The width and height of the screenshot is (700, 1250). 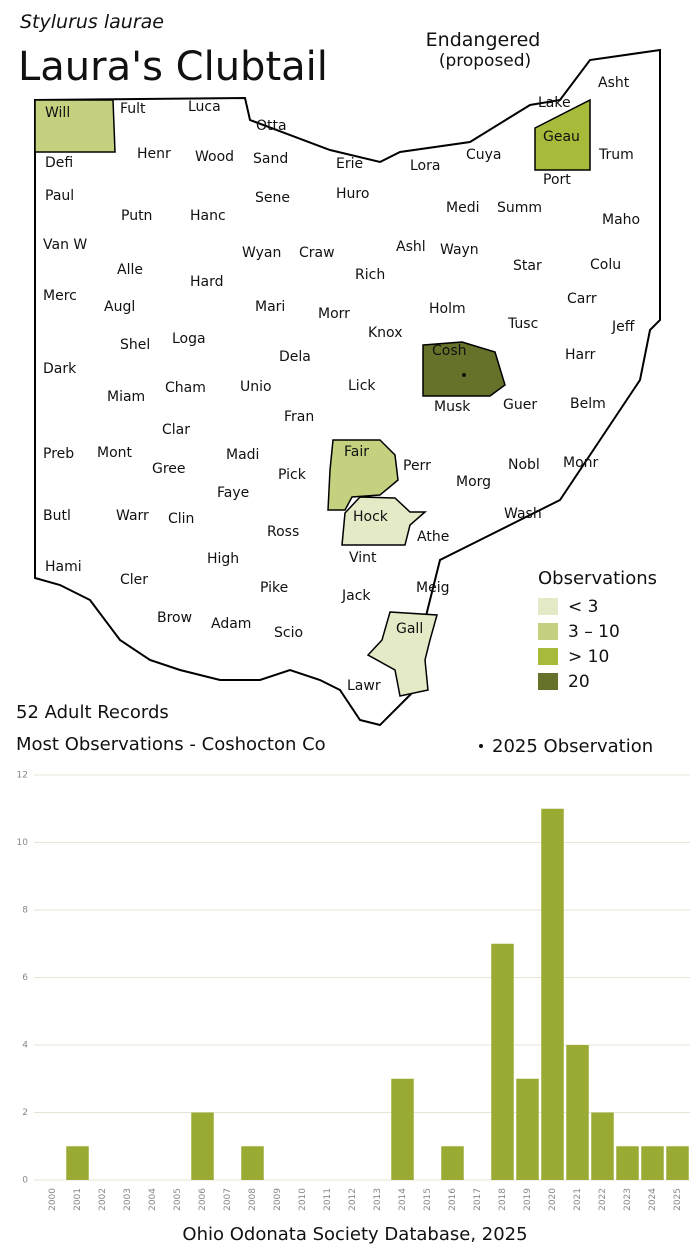 I want to click on county-label: Lake, so click(x=554, y=103).